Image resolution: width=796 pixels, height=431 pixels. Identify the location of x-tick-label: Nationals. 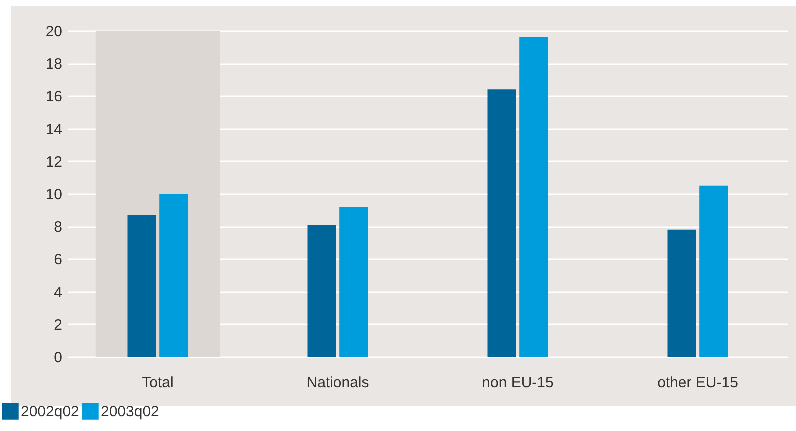
(338, 383).